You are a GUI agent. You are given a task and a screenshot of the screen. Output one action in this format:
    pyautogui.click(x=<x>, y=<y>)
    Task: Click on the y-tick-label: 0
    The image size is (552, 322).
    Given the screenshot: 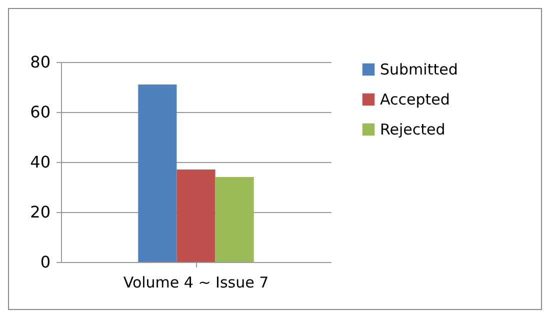 What is the action you would take?
    pyautogui.click(x=45, y=262)
    